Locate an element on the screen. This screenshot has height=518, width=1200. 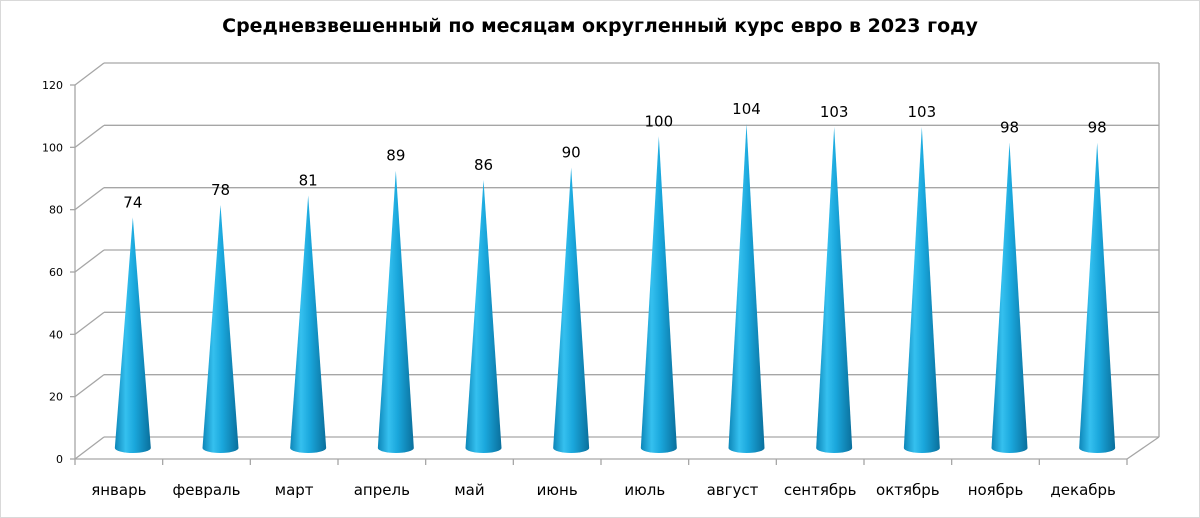
data-label: 78 is located at coordinates (220, 190).